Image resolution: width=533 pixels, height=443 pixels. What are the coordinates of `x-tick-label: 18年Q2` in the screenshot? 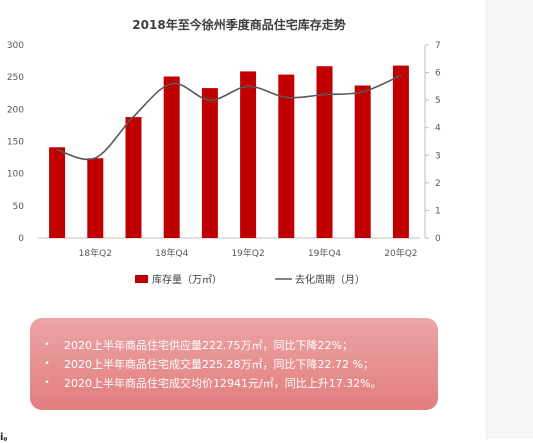 It's located at (95, 253).